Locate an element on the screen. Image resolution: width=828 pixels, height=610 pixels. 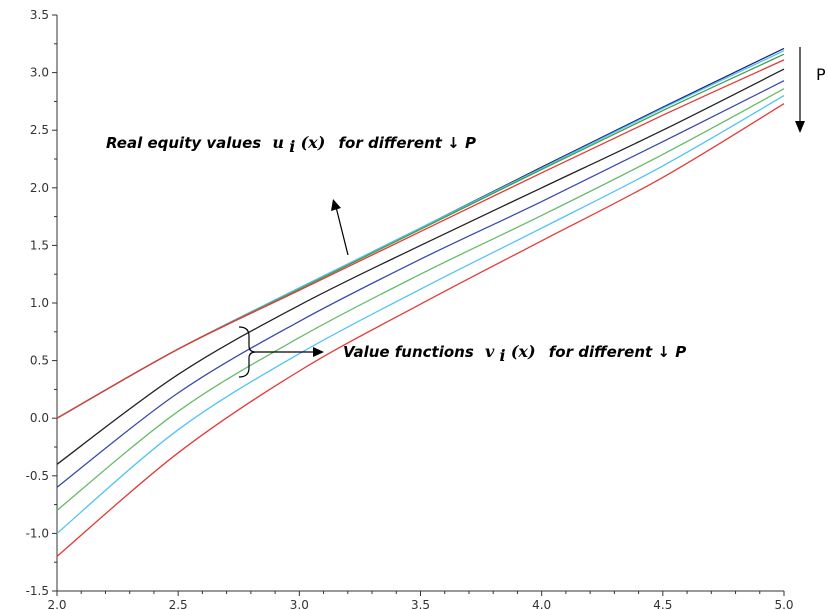
p-direction-indicator: P is located at coordinates (810, 90).